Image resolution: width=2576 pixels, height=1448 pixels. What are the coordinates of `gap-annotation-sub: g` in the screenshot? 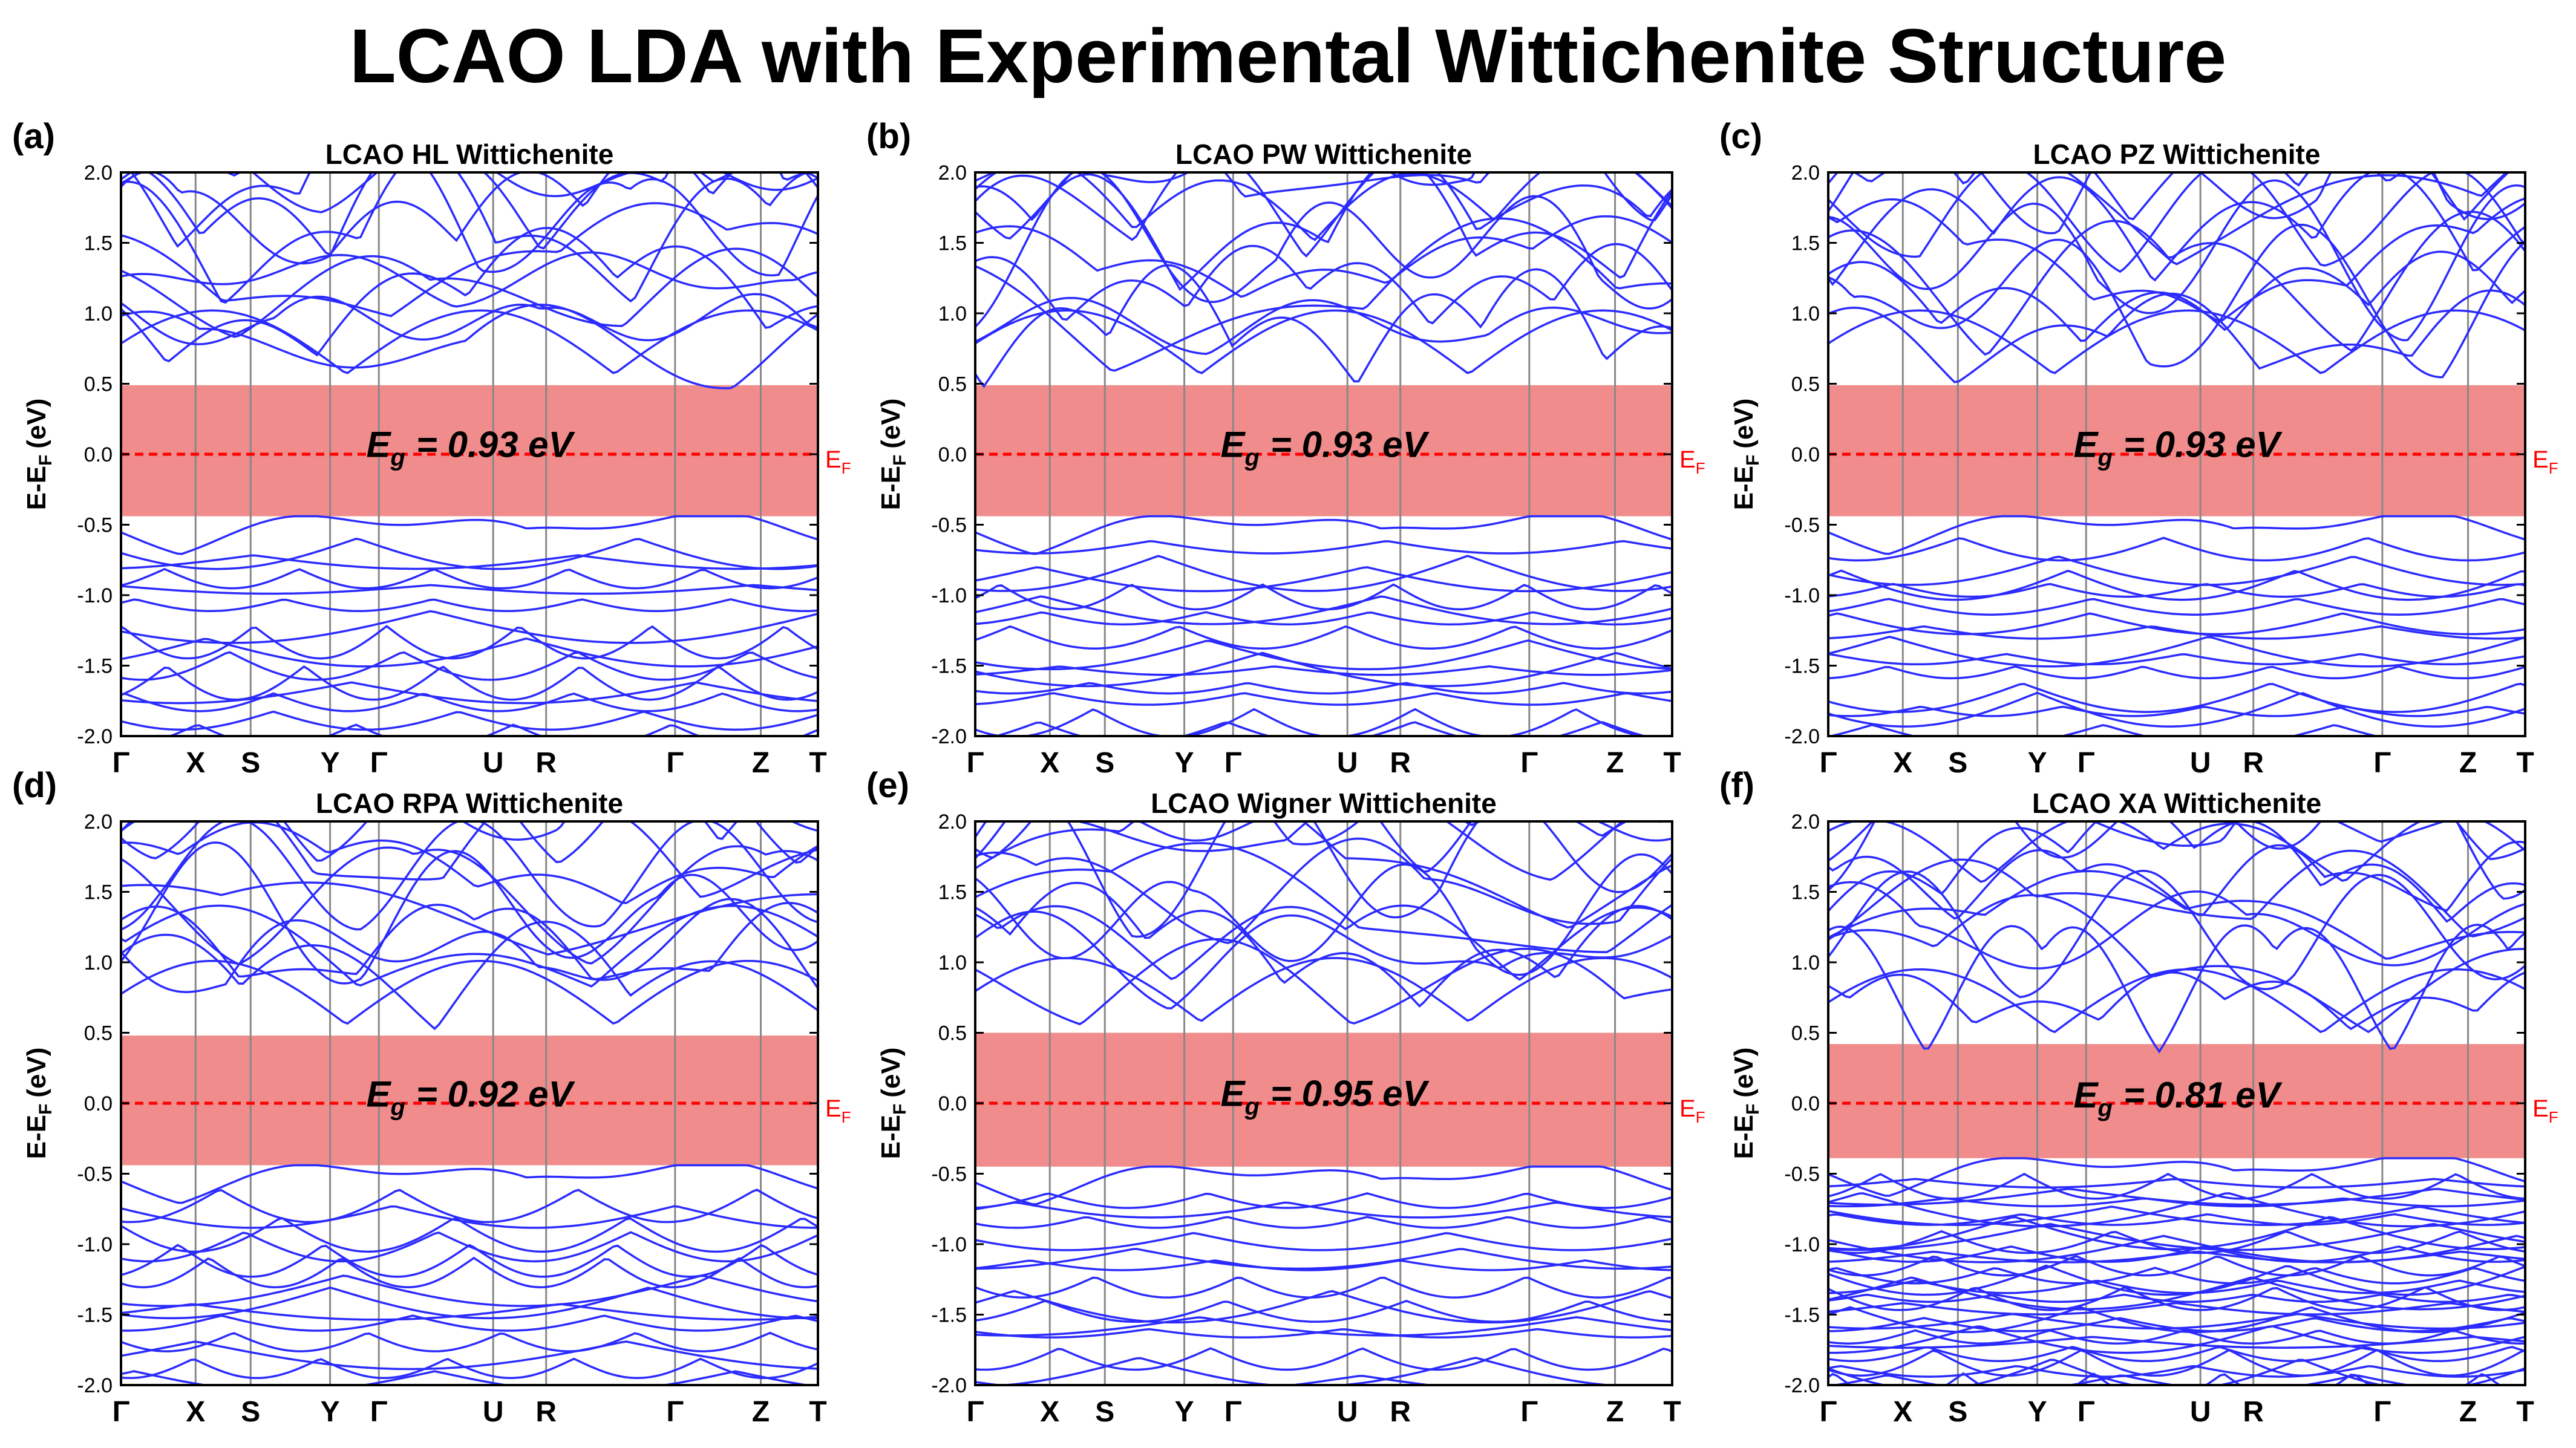 It's located at (397, 1107).